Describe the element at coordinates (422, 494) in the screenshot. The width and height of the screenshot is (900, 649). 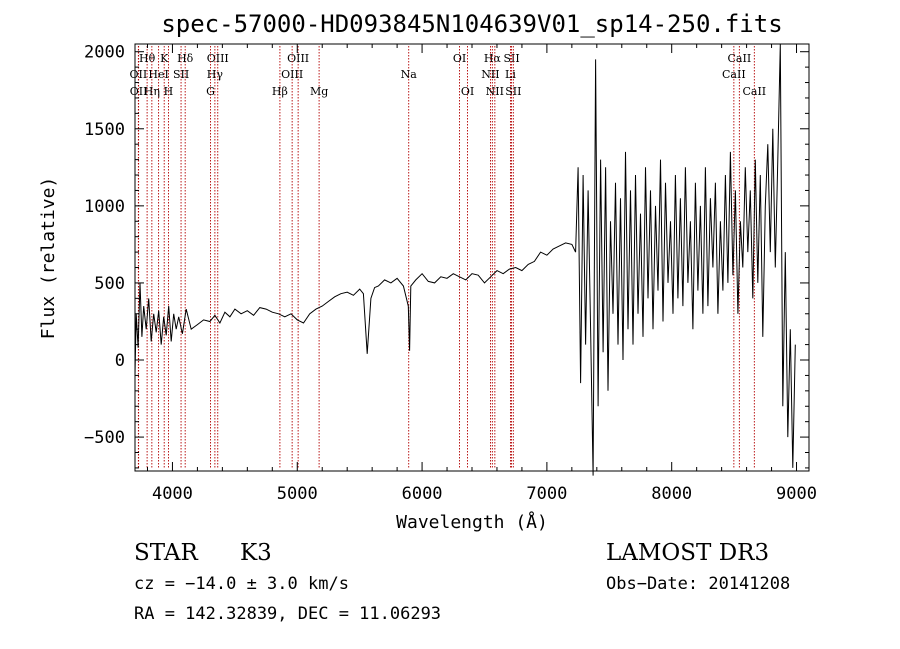
I see `x-tick-label: 6000` at that location.